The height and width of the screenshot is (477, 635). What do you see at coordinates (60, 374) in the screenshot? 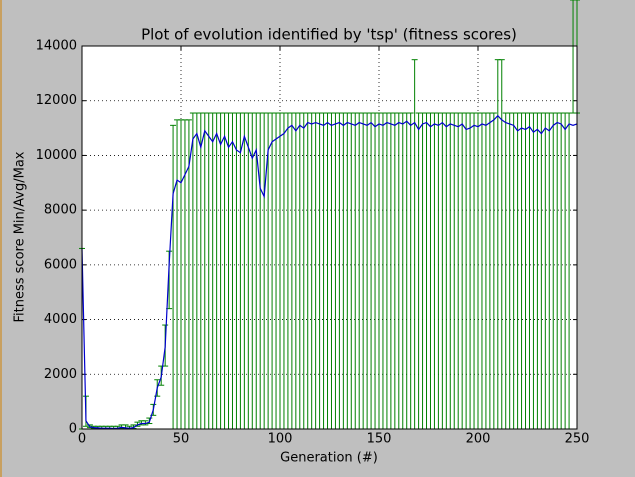
I see `y-tick-label: 2000` at bounding box center [60, 374].